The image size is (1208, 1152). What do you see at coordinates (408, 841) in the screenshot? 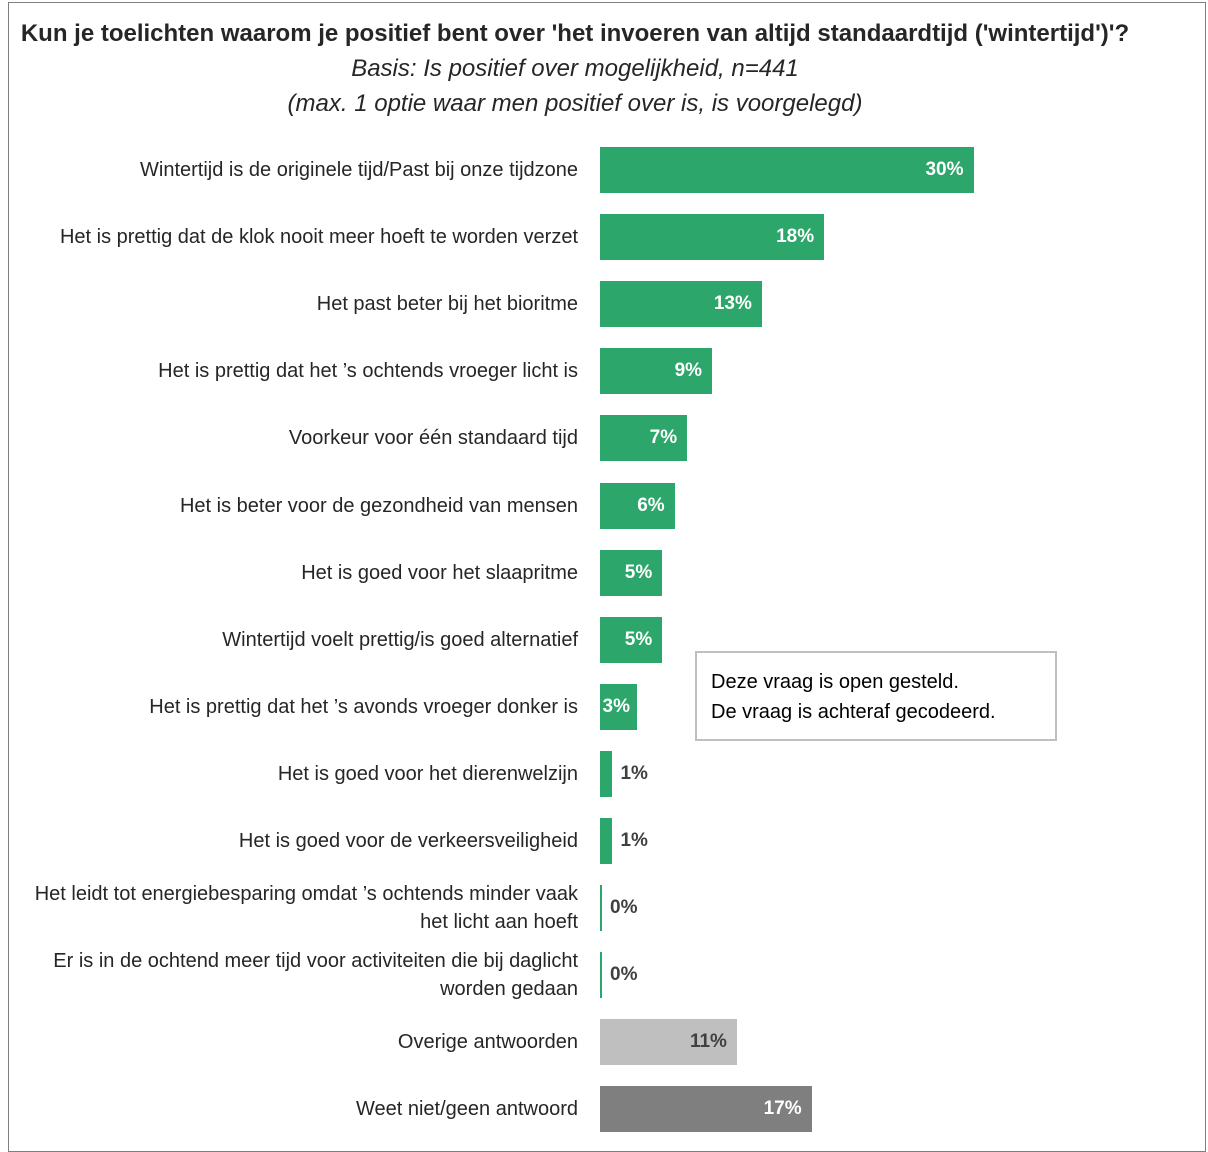
I see `category-label: Het is goed voor de verkeersveiligheid` at bounding box center [408, 841].